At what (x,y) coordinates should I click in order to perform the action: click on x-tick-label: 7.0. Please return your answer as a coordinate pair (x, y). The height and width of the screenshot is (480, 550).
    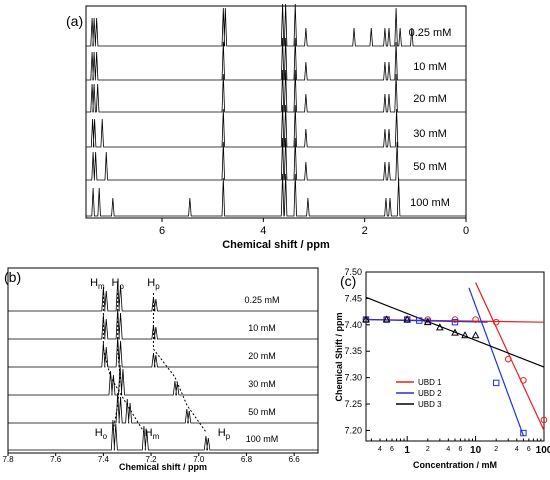
    Looking at the image, I should click on (199, 459).